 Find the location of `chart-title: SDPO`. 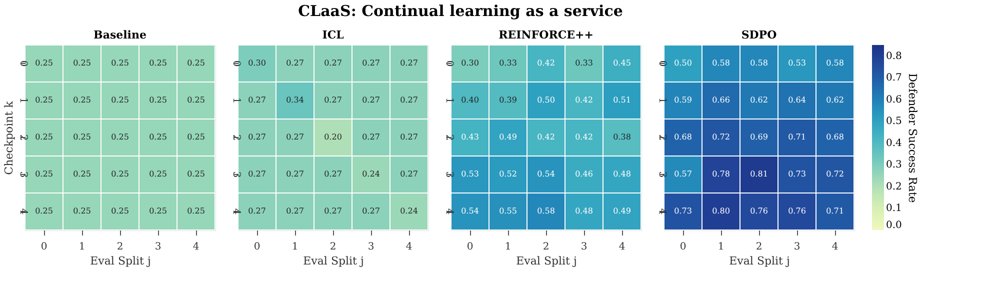

chart-title: SDPO is located at coordinates (759, 35).